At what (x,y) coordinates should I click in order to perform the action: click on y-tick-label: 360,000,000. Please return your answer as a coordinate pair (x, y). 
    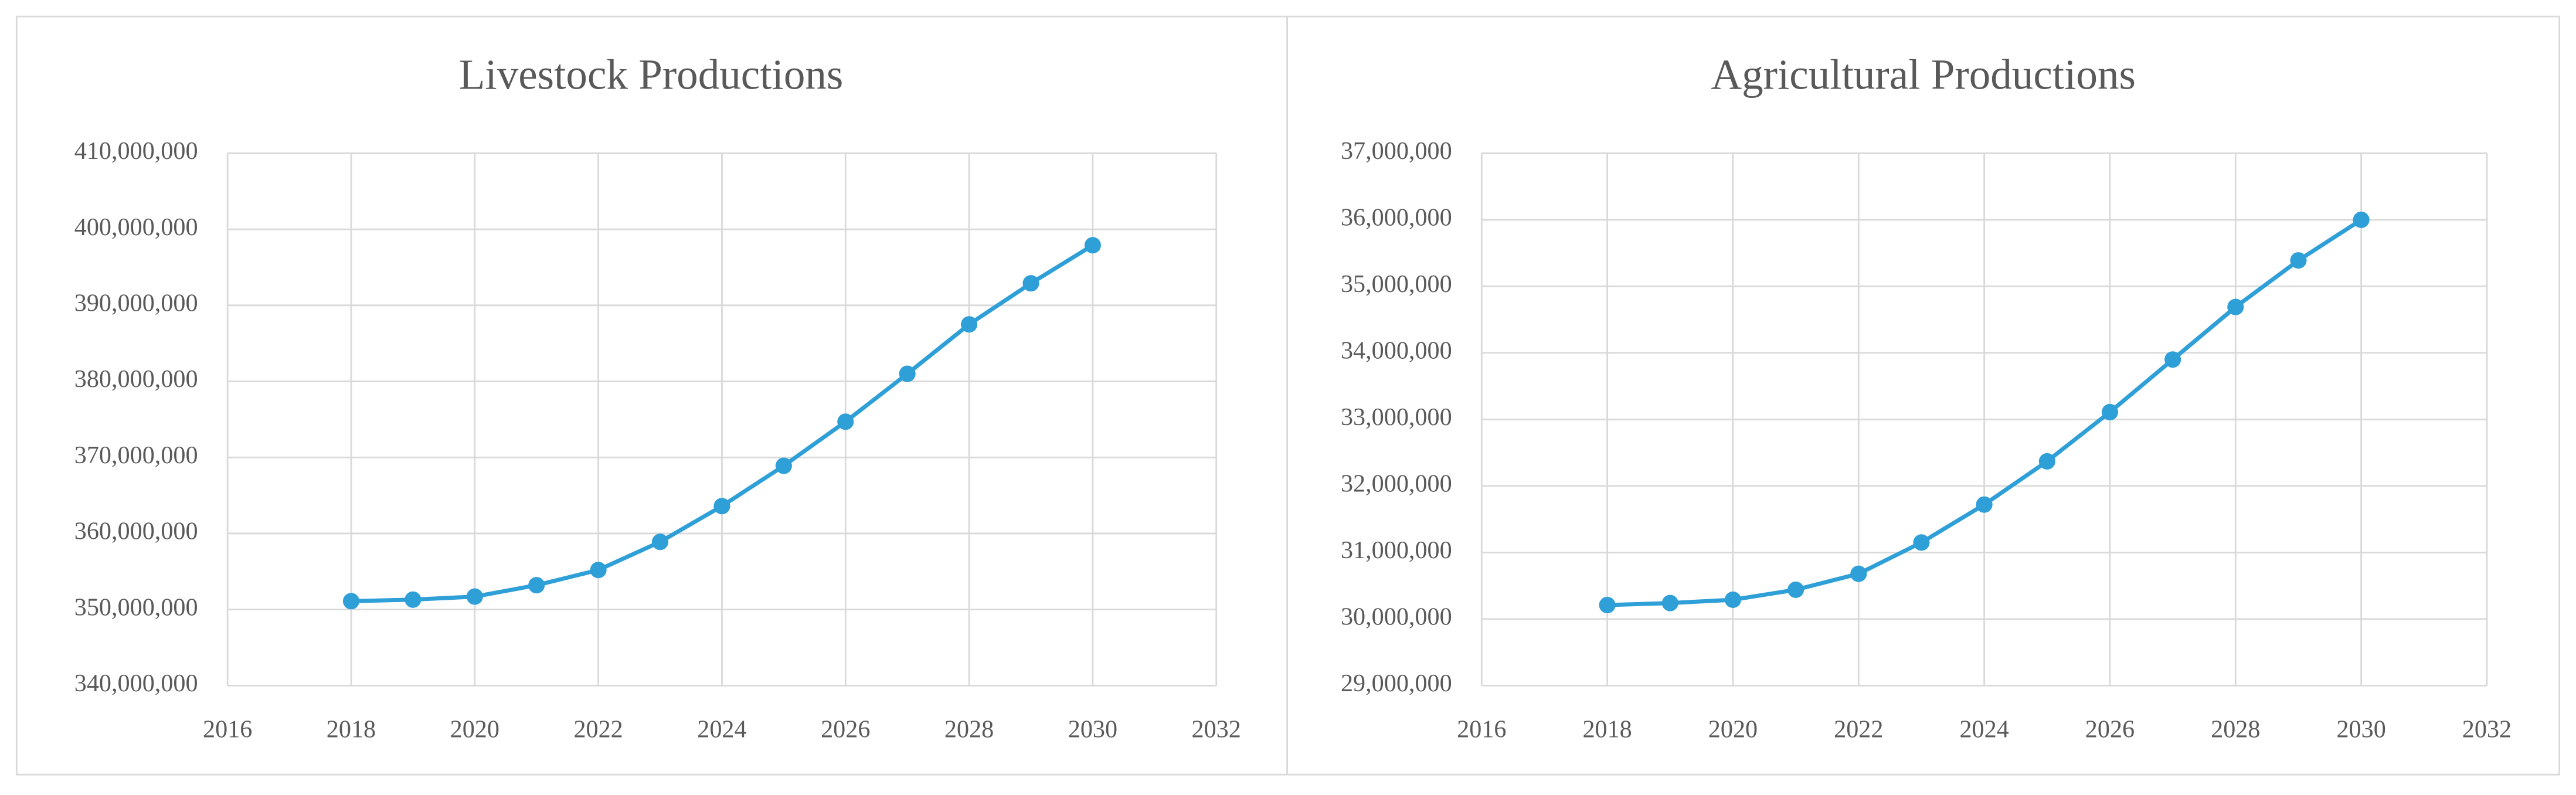
    Looking at the image, I should click on (136, 531).